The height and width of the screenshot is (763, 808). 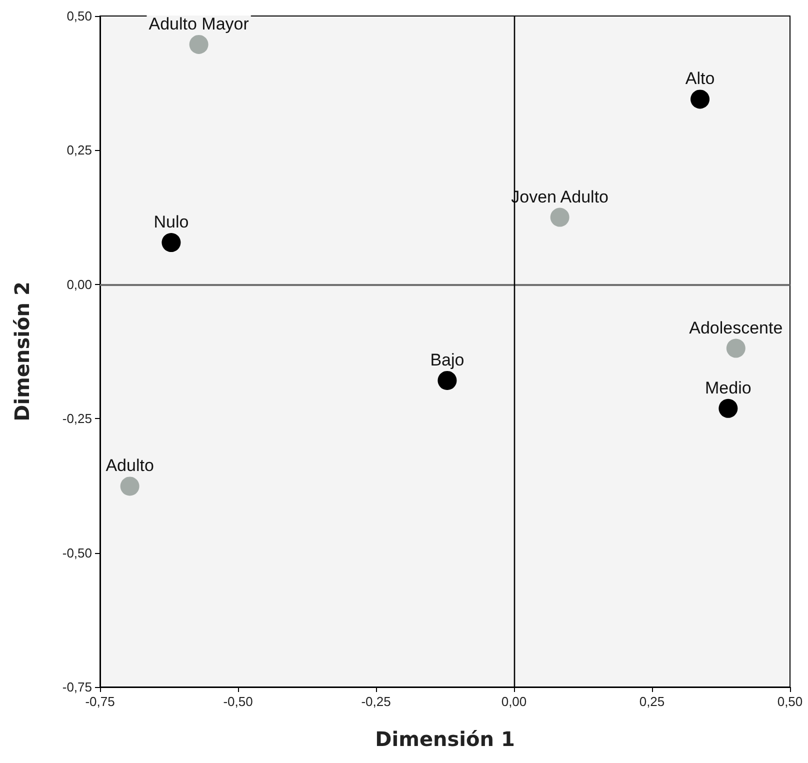 What do you see at coordinates (790, 701) in the screenshot?
I see `x-tick-label: 0,50` at bounding box center [790, 701].